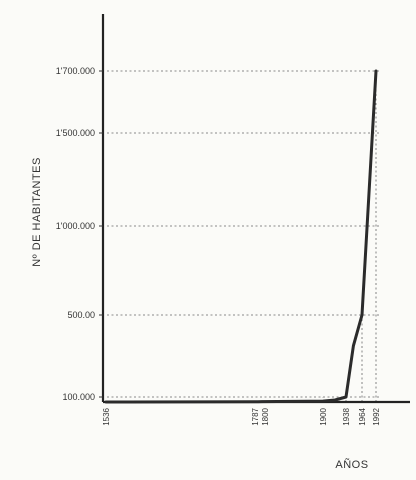  What do you see at coordinates (376, 416) in the screenshot?
I see `x-tick-label: 1992` at bounding box center [376, 416].